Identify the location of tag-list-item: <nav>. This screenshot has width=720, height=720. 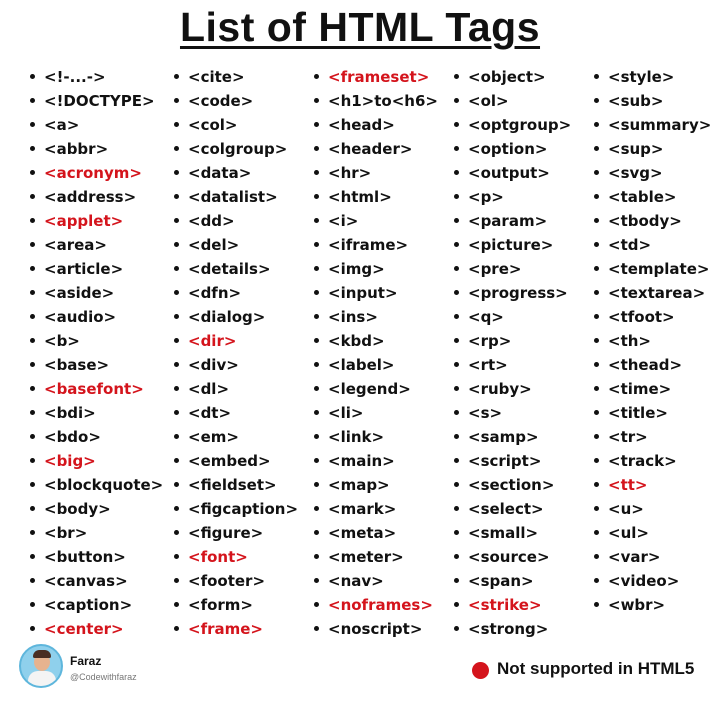
(376, 581).